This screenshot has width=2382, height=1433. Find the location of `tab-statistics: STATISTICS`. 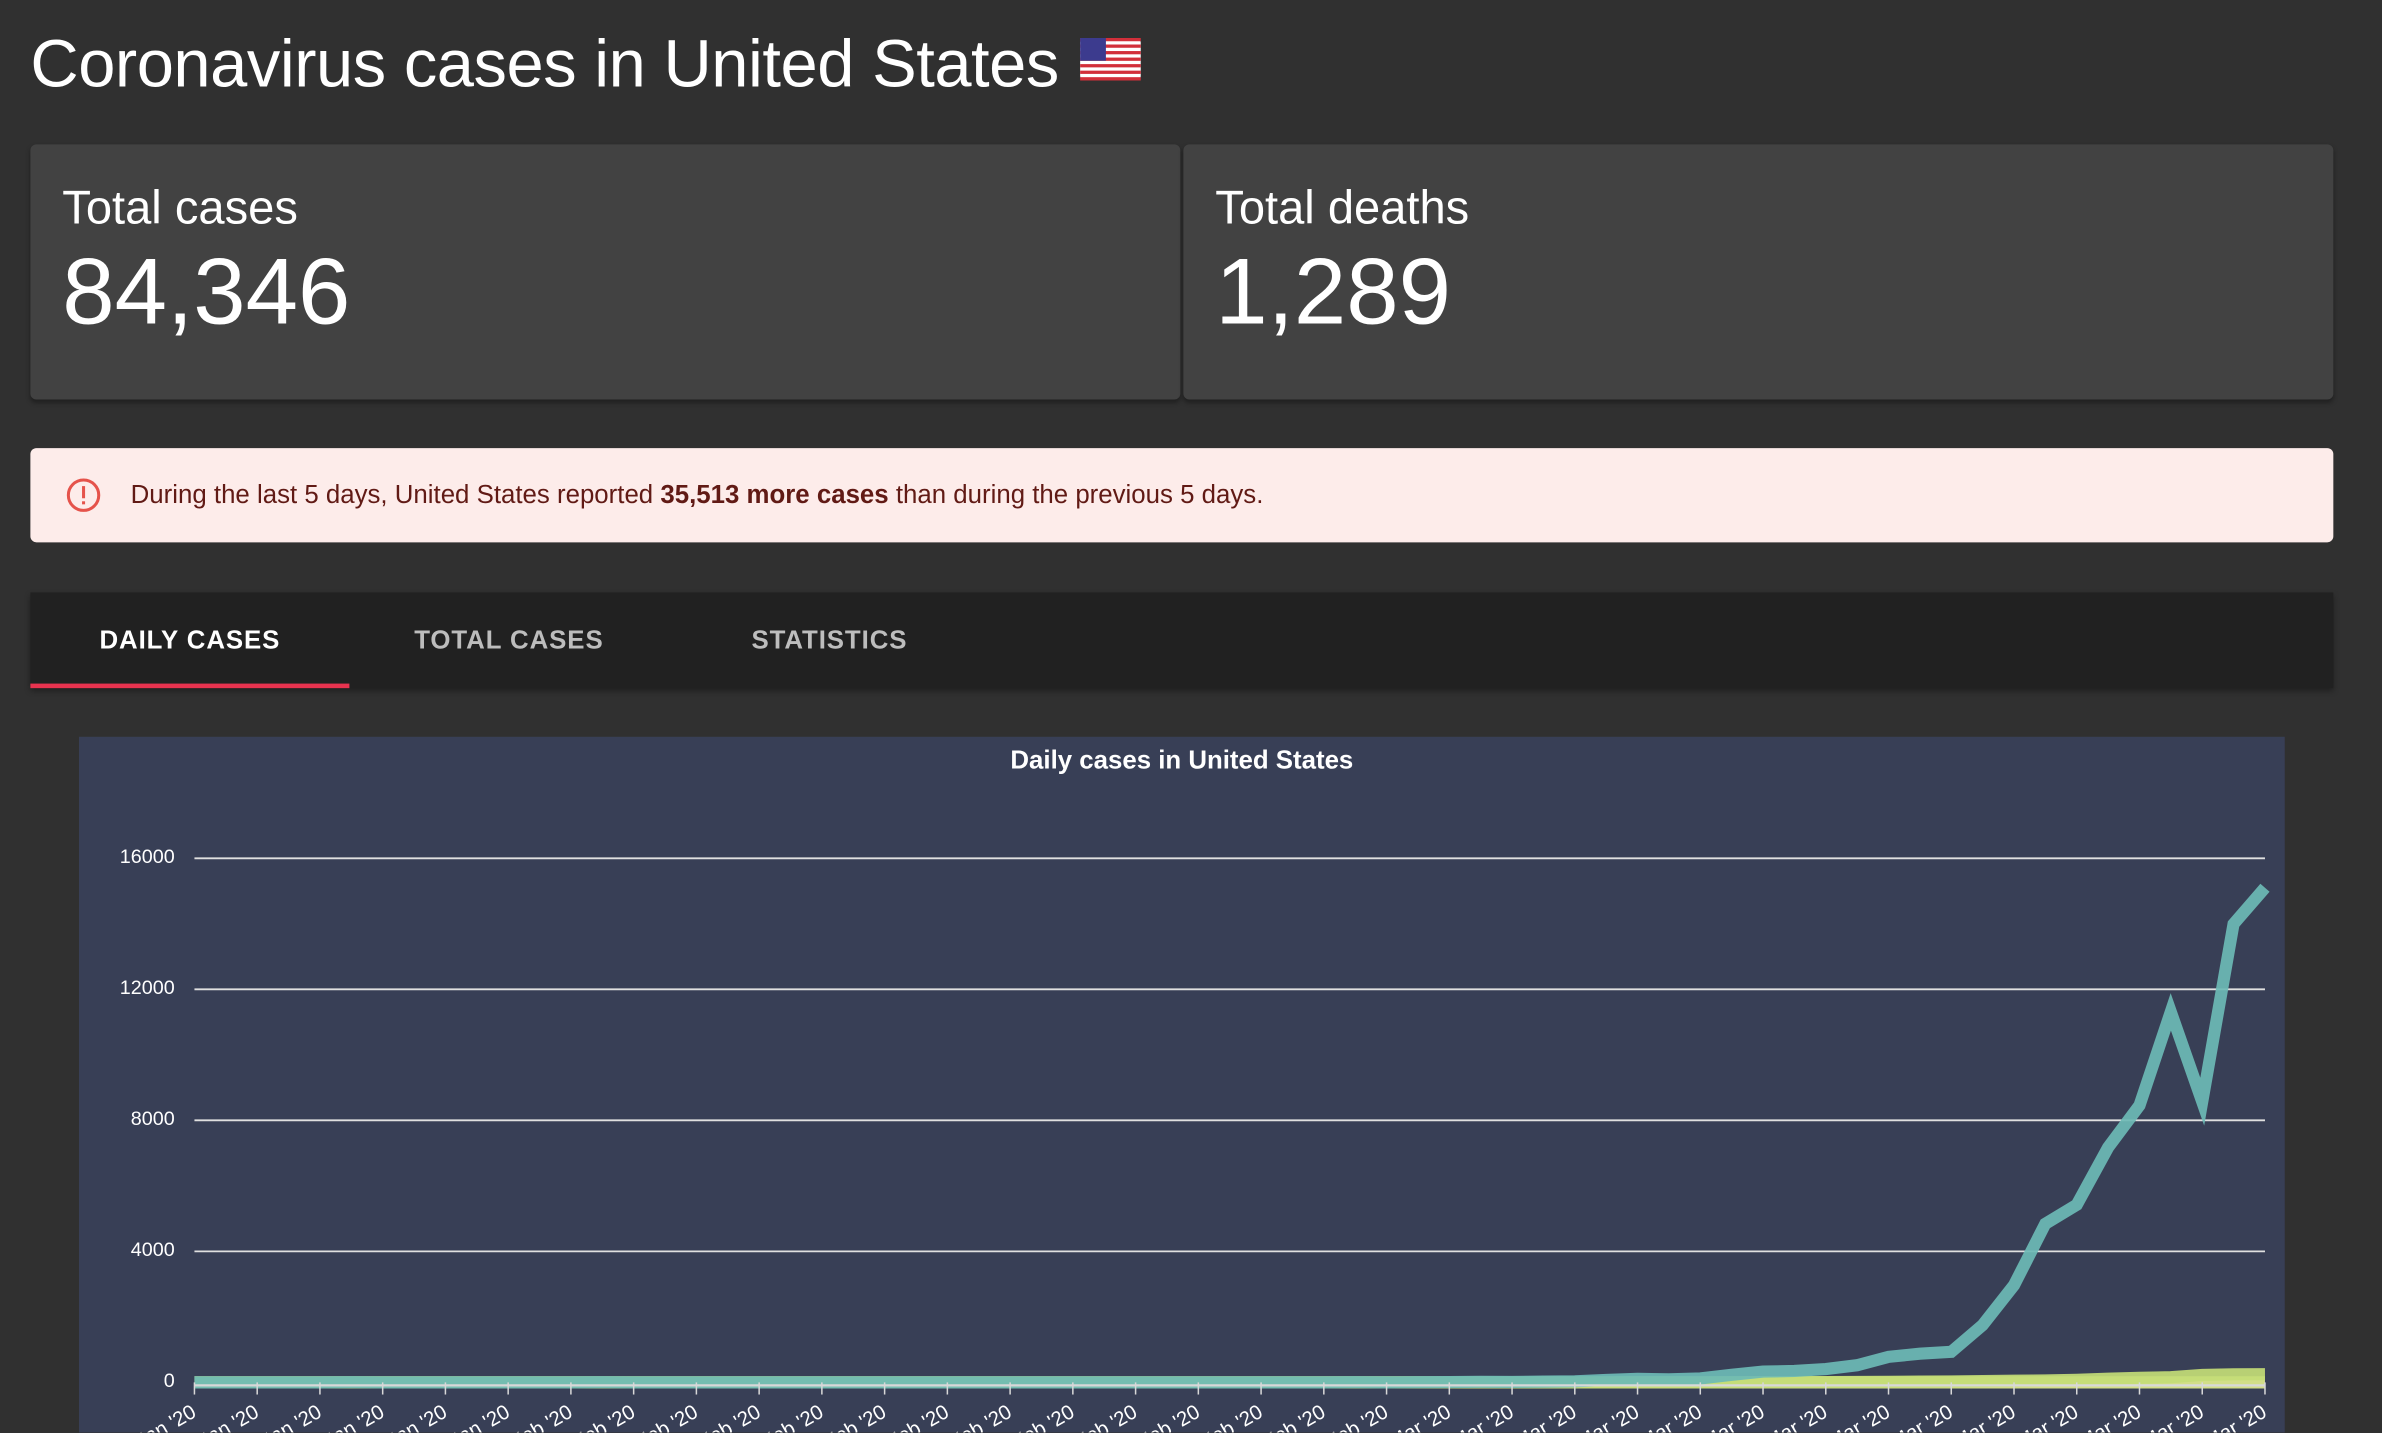

tab-statistics: STATISTICS is located at coordinates (829, 640).